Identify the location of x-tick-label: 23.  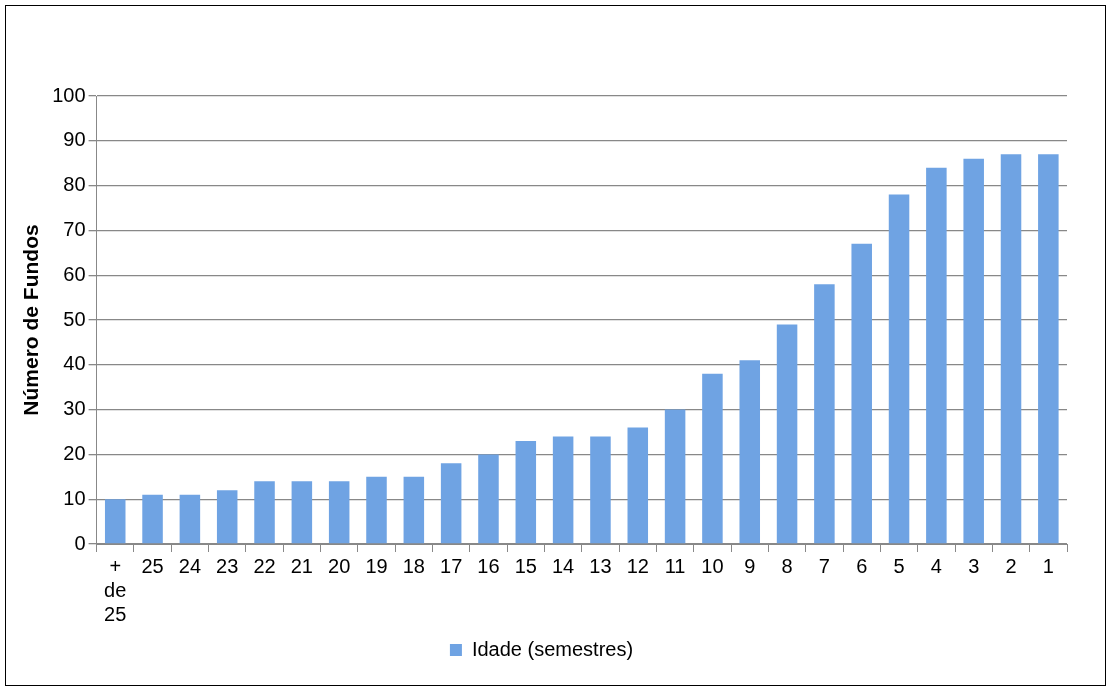
(227, 565).